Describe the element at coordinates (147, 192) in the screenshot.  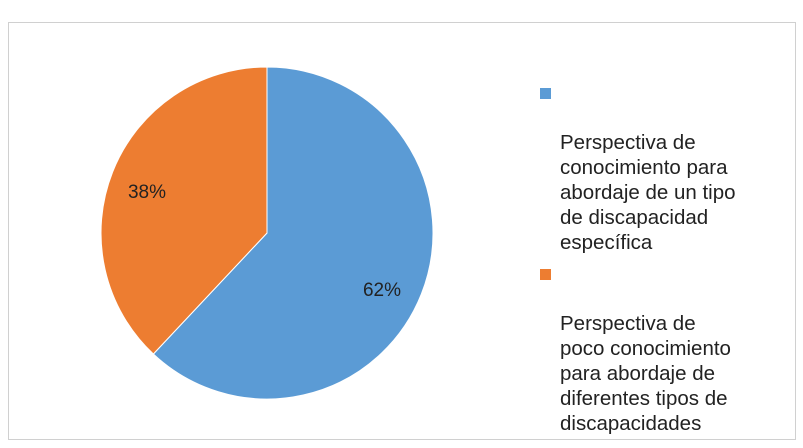
I see `data-label-1: 38%` at that location.